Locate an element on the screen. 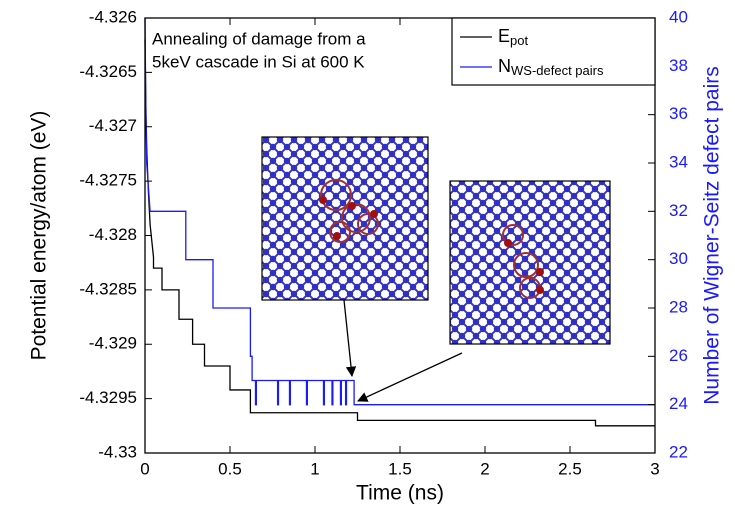  y-tick-label: -4.3275 is located at coordinates (108, 180).